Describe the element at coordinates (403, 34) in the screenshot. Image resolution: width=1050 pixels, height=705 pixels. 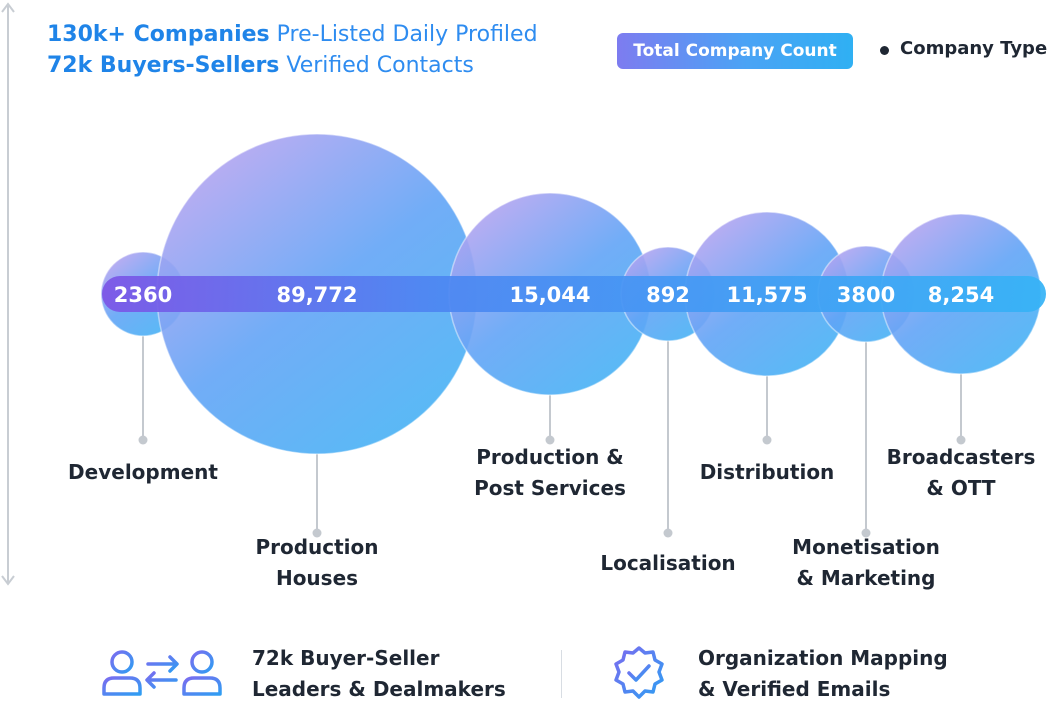
I see `headline-companies-rest: Pre-Listed Daily Profiled` at that location.